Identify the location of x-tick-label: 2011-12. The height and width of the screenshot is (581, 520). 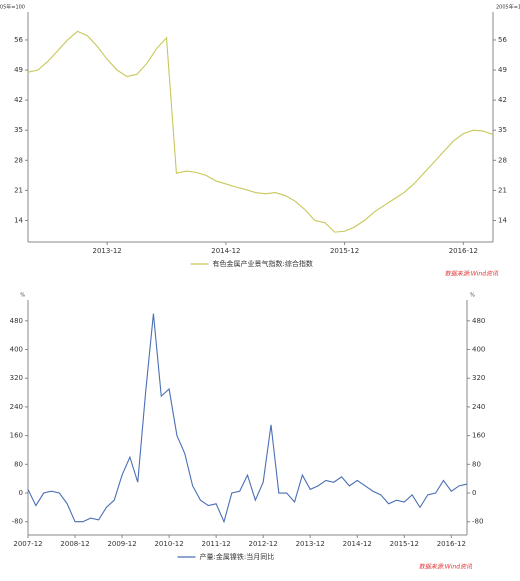
(216, 544).